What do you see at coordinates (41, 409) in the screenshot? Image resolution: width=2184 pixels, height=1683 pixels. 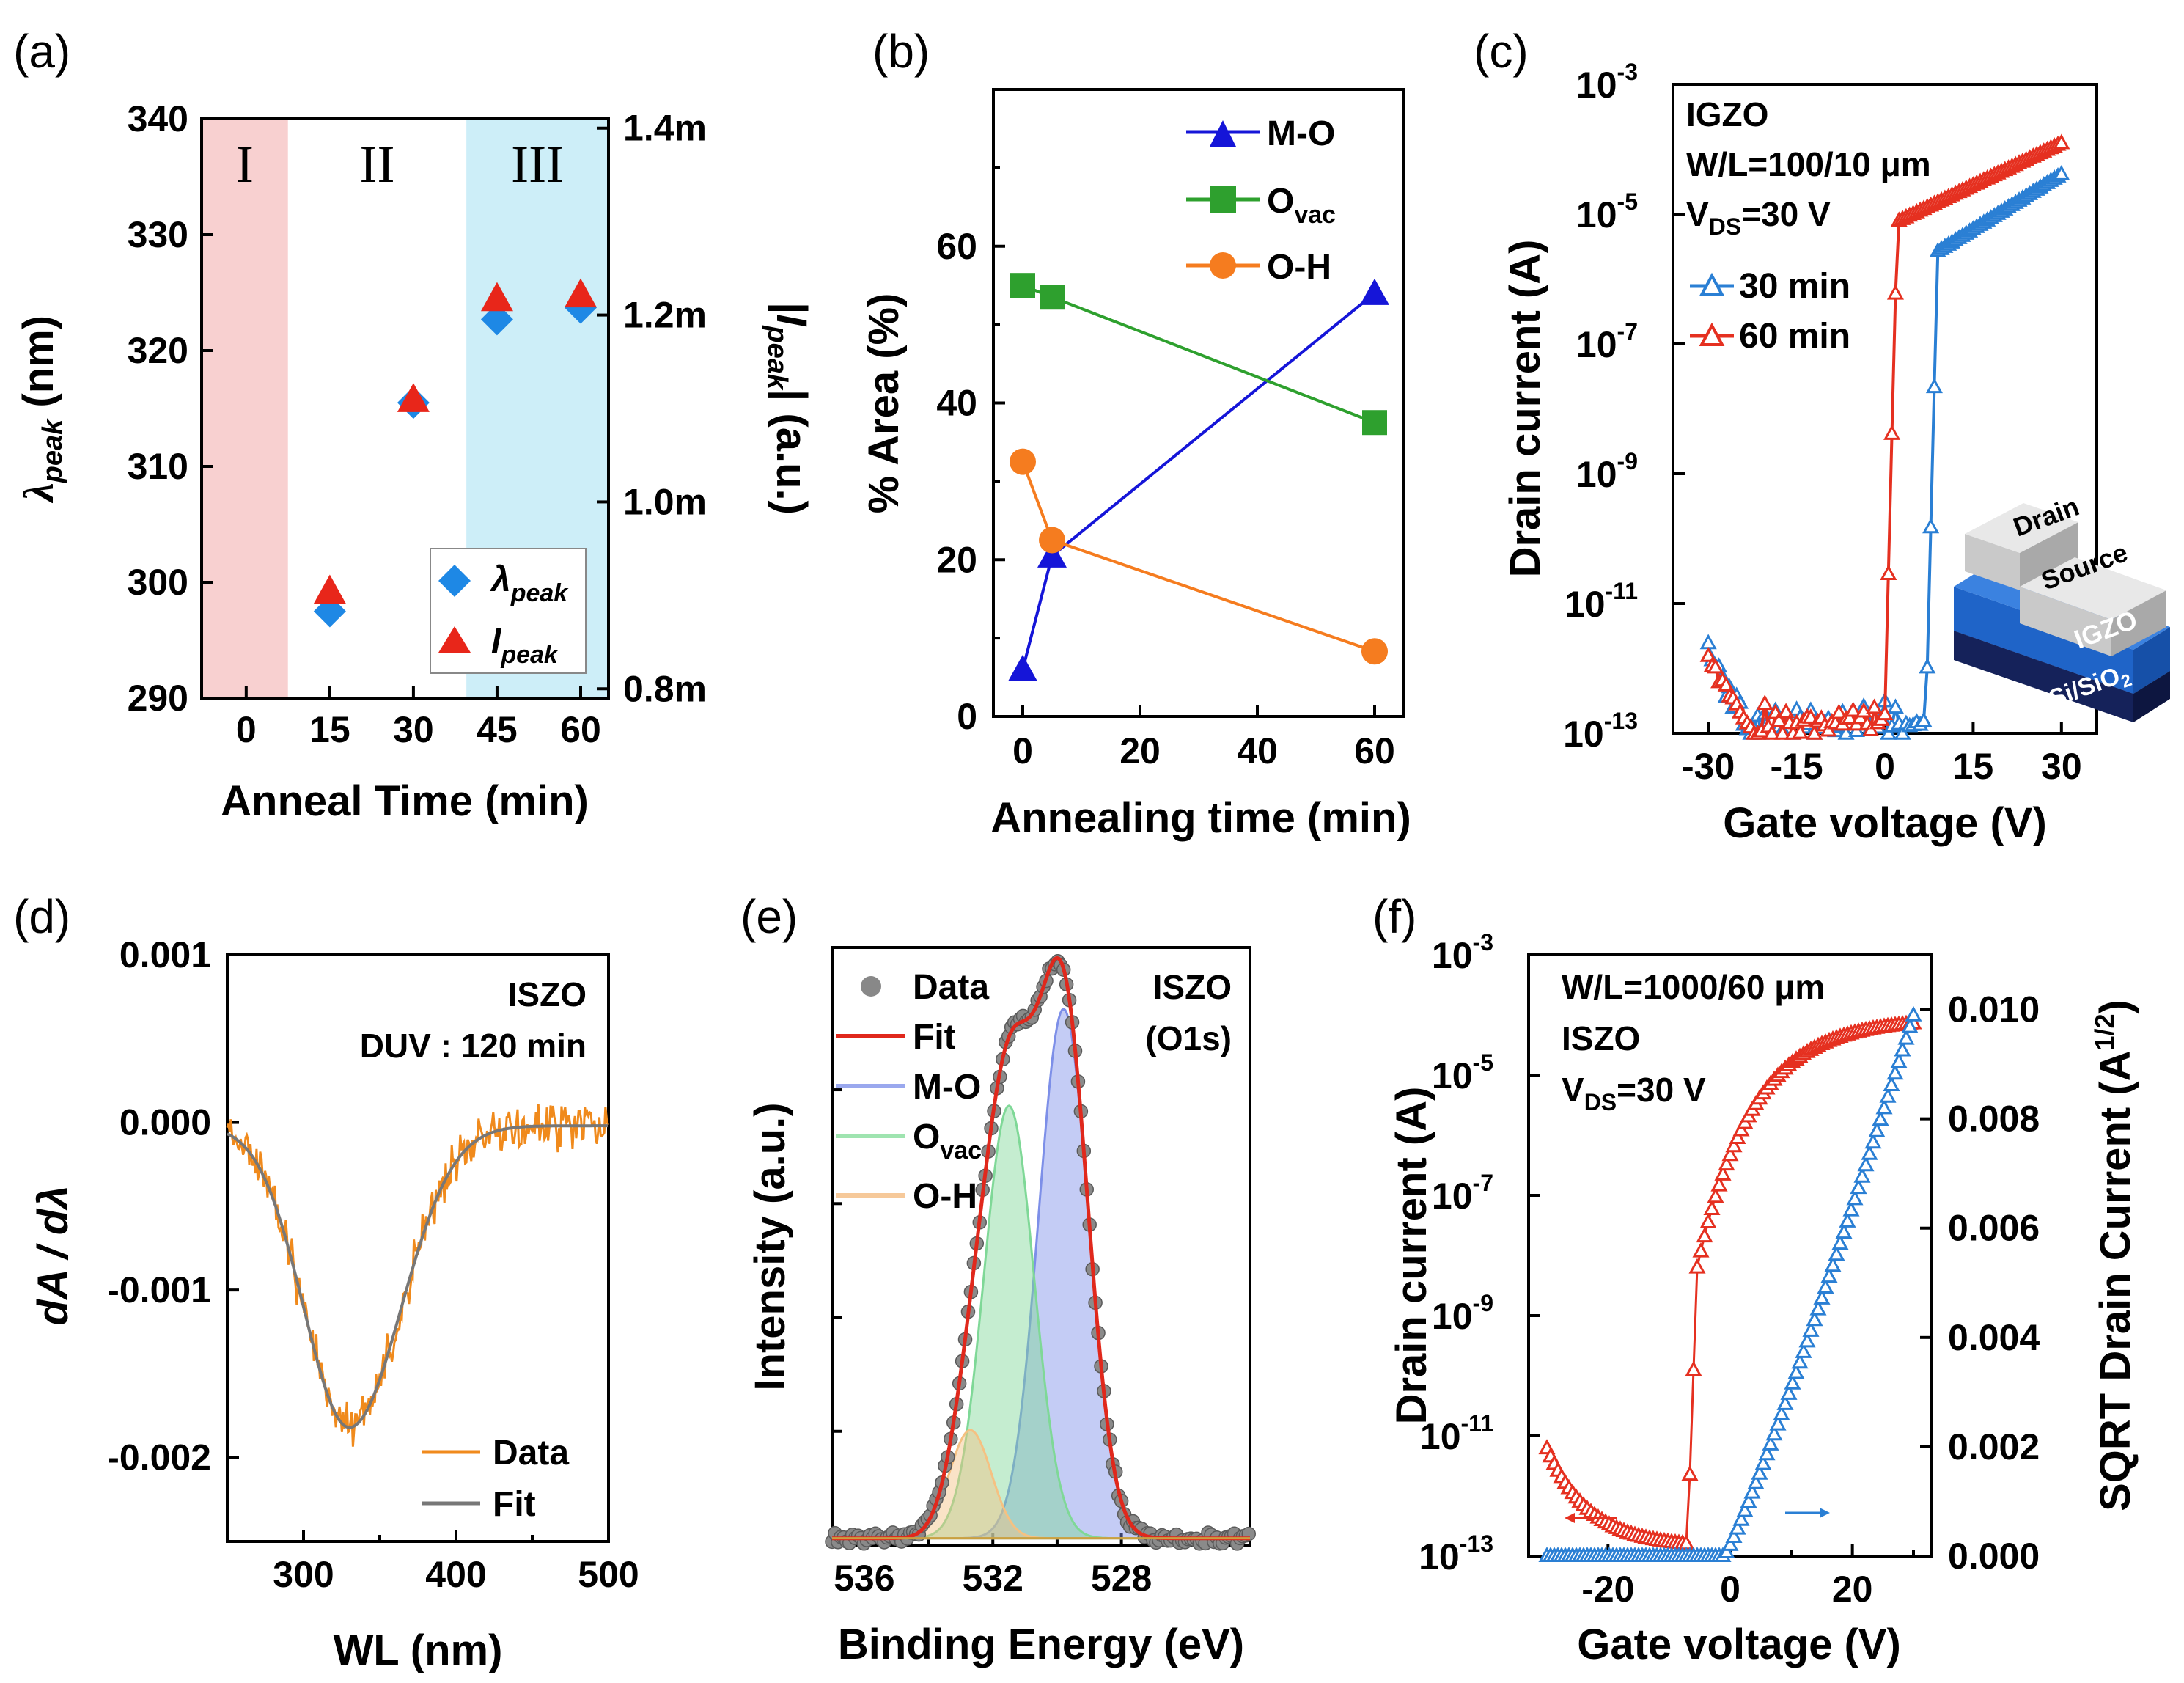 I see `a-y-axis-label: λpeak (nm)` at bounding box center [41, 409].